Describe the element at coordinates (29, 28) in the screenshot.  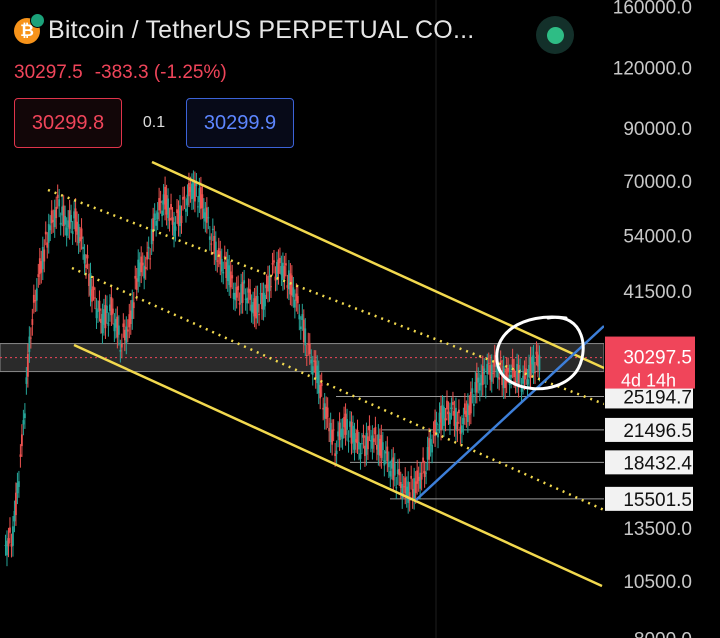
I see `bitcoin-icon: ₿` at that location.